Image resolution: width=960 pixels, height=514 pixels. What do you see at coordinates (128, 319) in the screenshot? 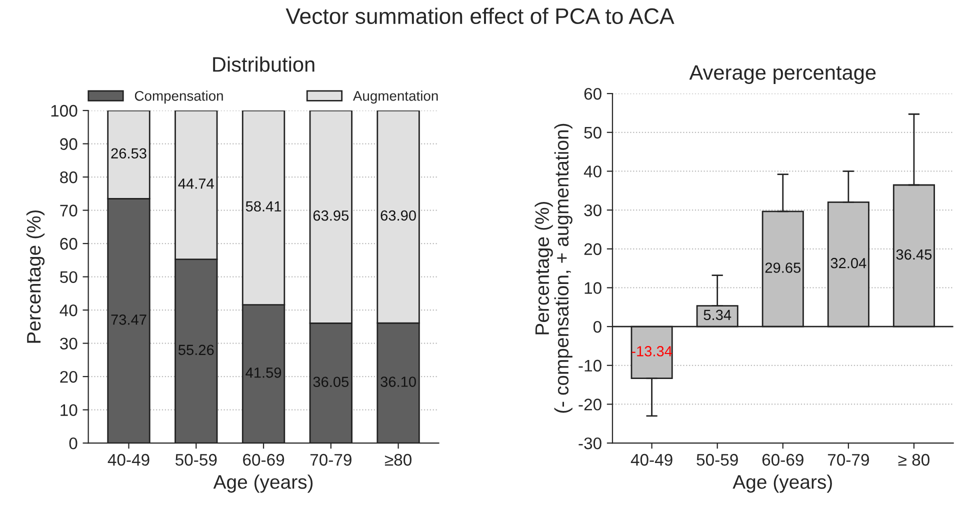
I see `data-label: 73.47` at bounding box center [128, 319].